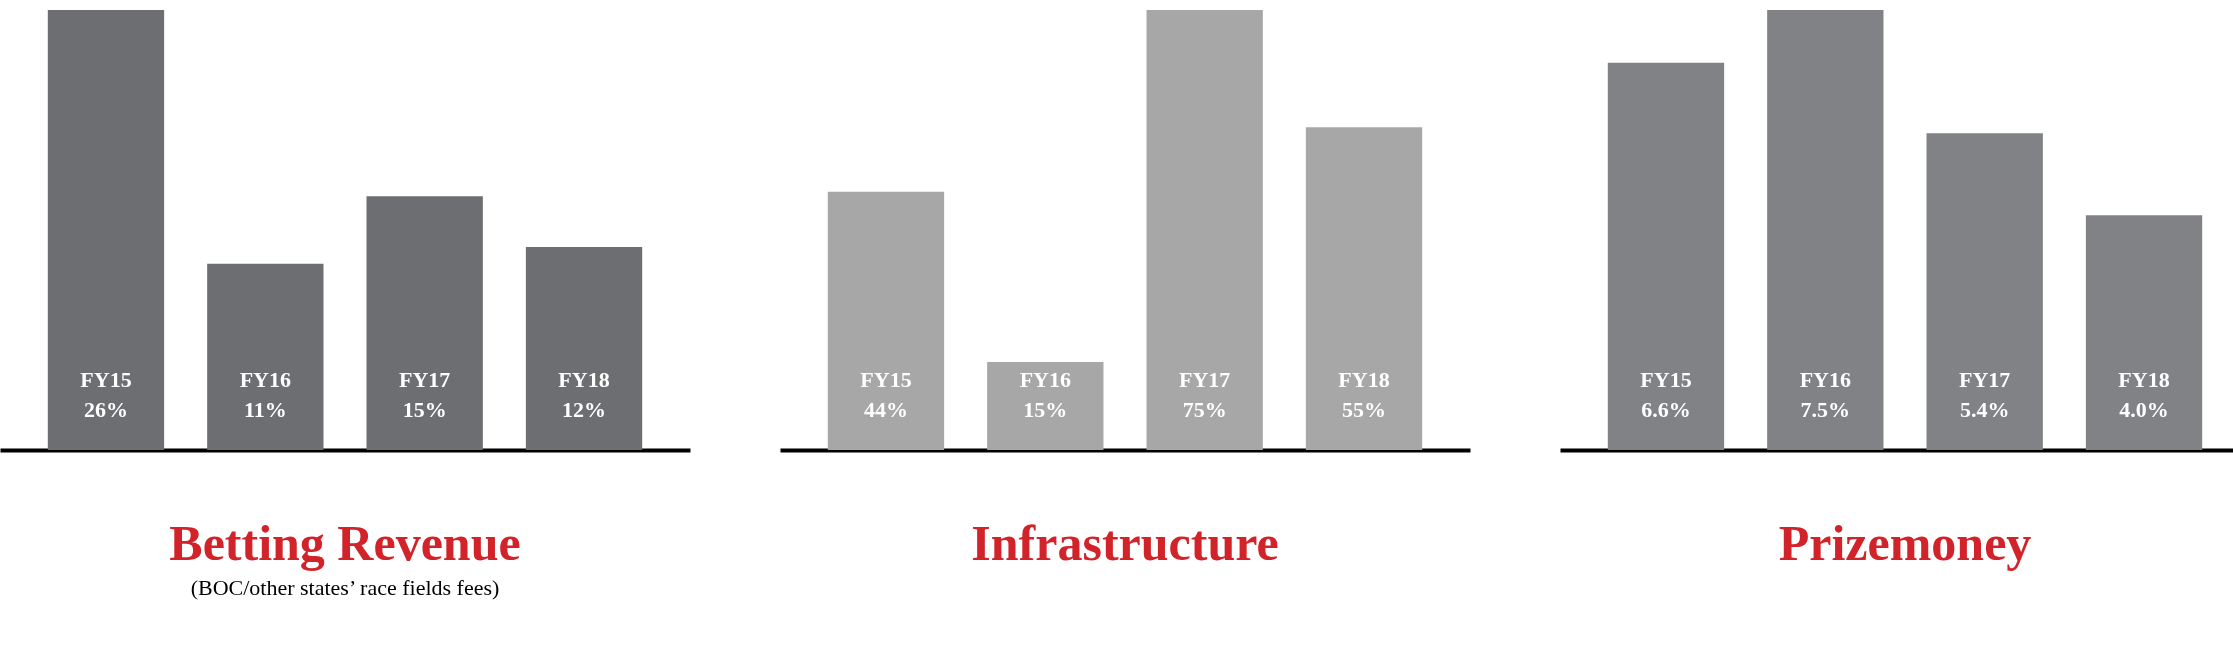 This screenshot has height=668, width=2233. Describe the element at coordinates (885, 409) in the screenshot. I see `data-label: 44%` at that location.